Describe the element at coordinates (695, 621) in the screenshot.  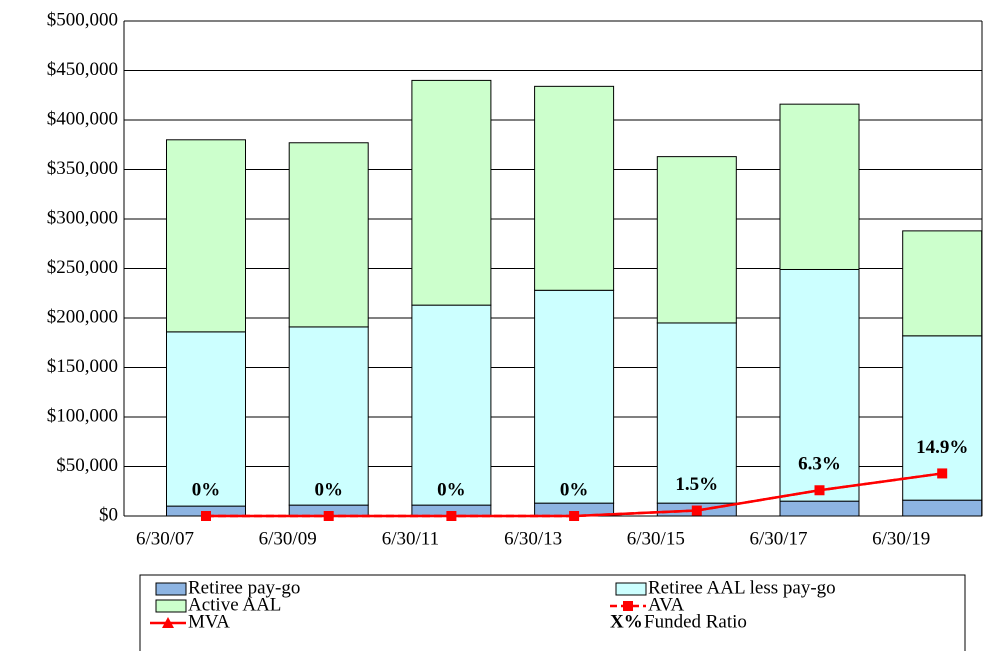
I see `legend-label: Funded Ratio` at that location.